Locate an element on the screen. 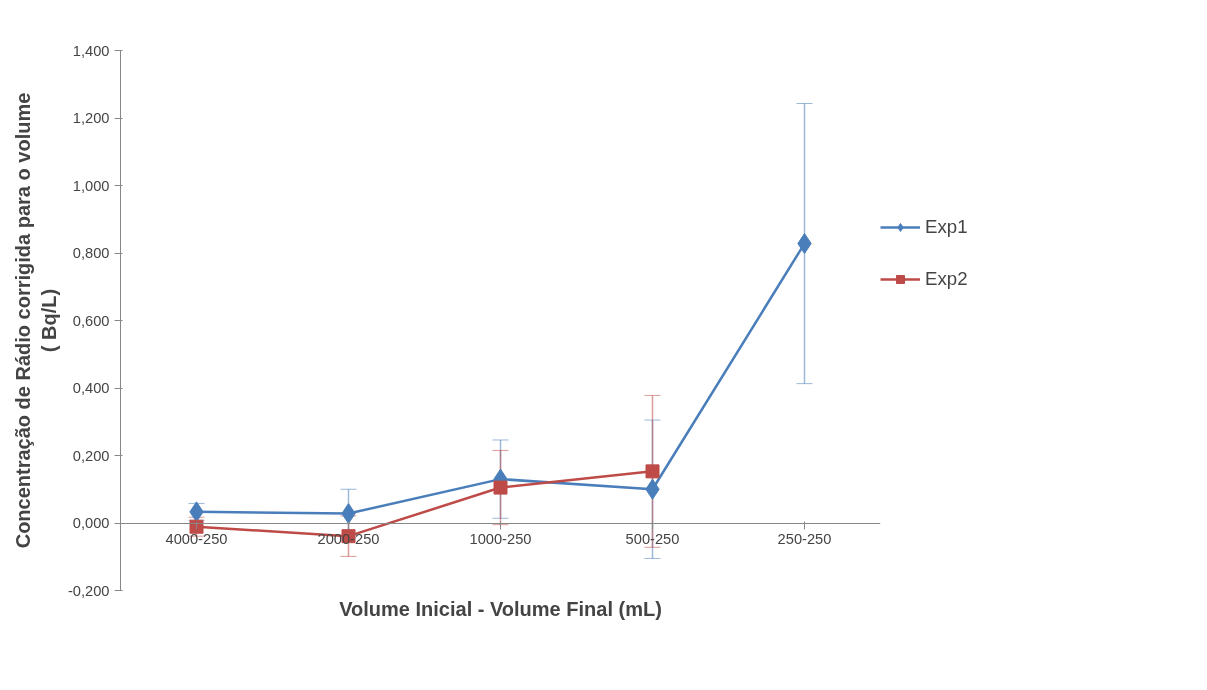 The height and width of the screenshot is (690, 1207). x-tick-label: 1000-250 is located at coordinates (500, 539).